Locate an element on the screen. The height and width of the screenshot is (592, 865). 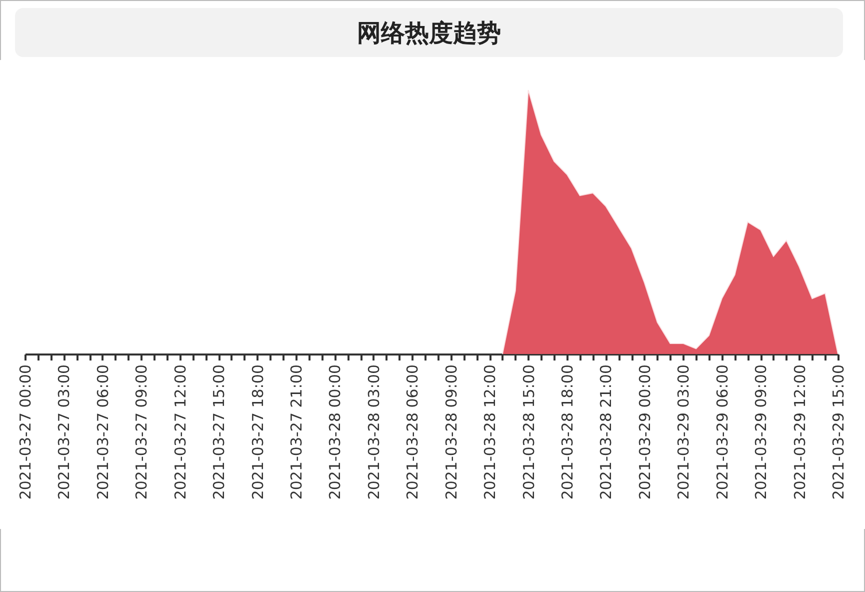
x-tick-label: 2021-03-27 18:00 is located at coordinates (257, 432).